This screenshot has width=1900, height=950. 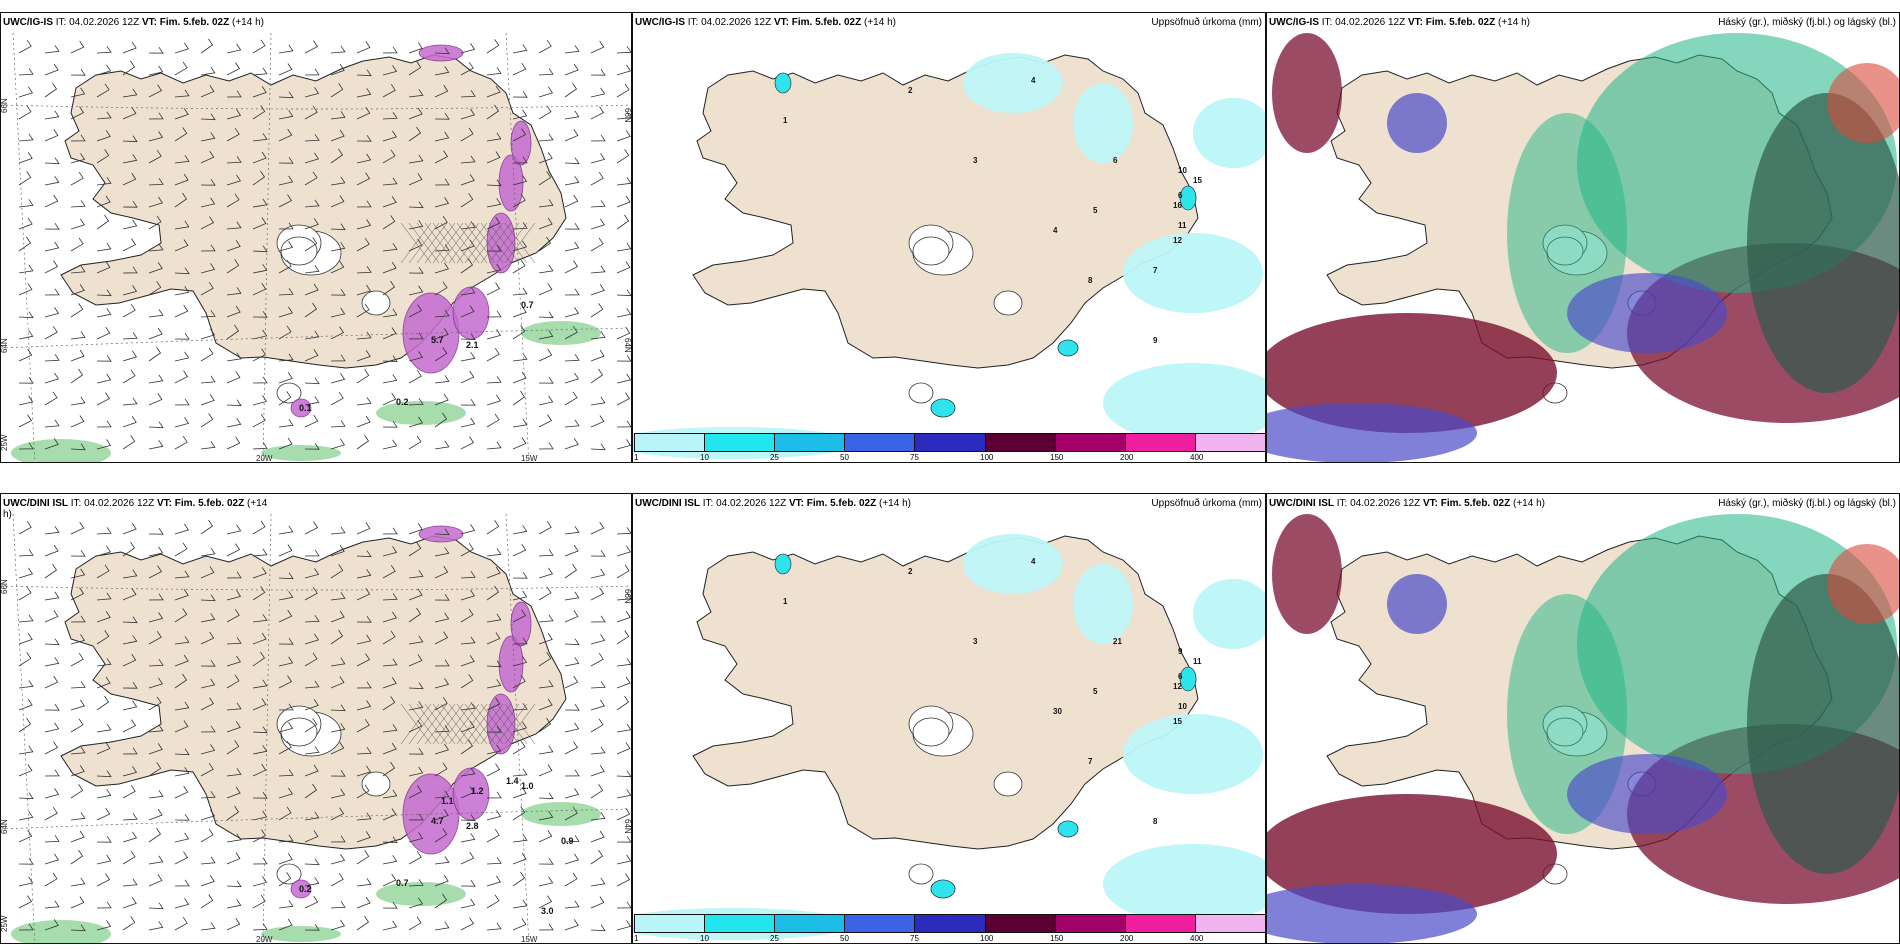 What do you see at coordinates (774, 938) in the screenshot?
I see `colorbar-tick-label: 25` at bounding box center [774, 938].